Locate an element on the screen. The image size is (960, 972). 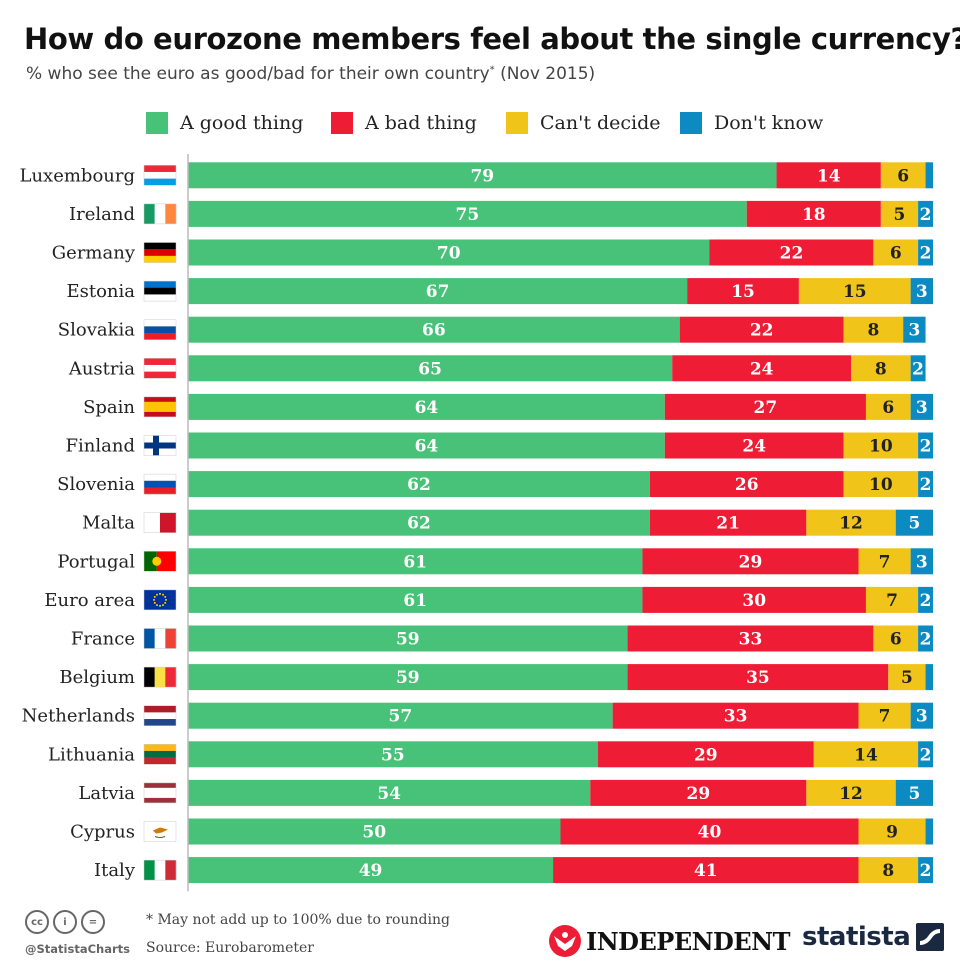
bar-dont-know-latvia is located at coordinates (914, 792).